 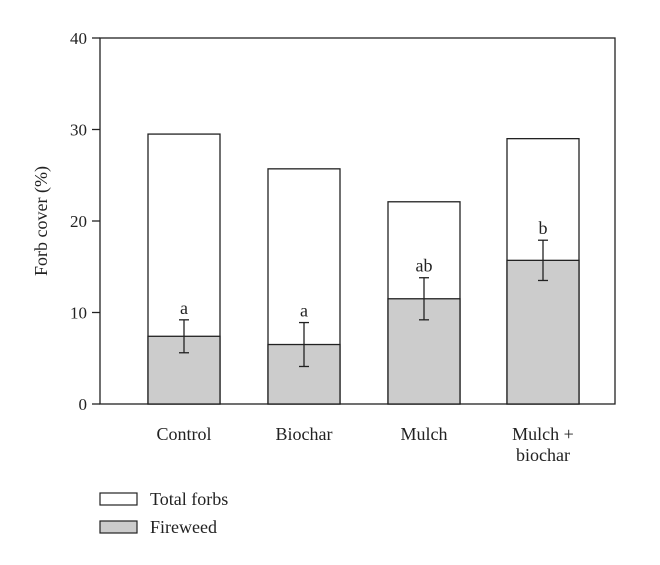 I want to click on legend-label-total-forbs: Total forbs, so click(x=189, y=499).